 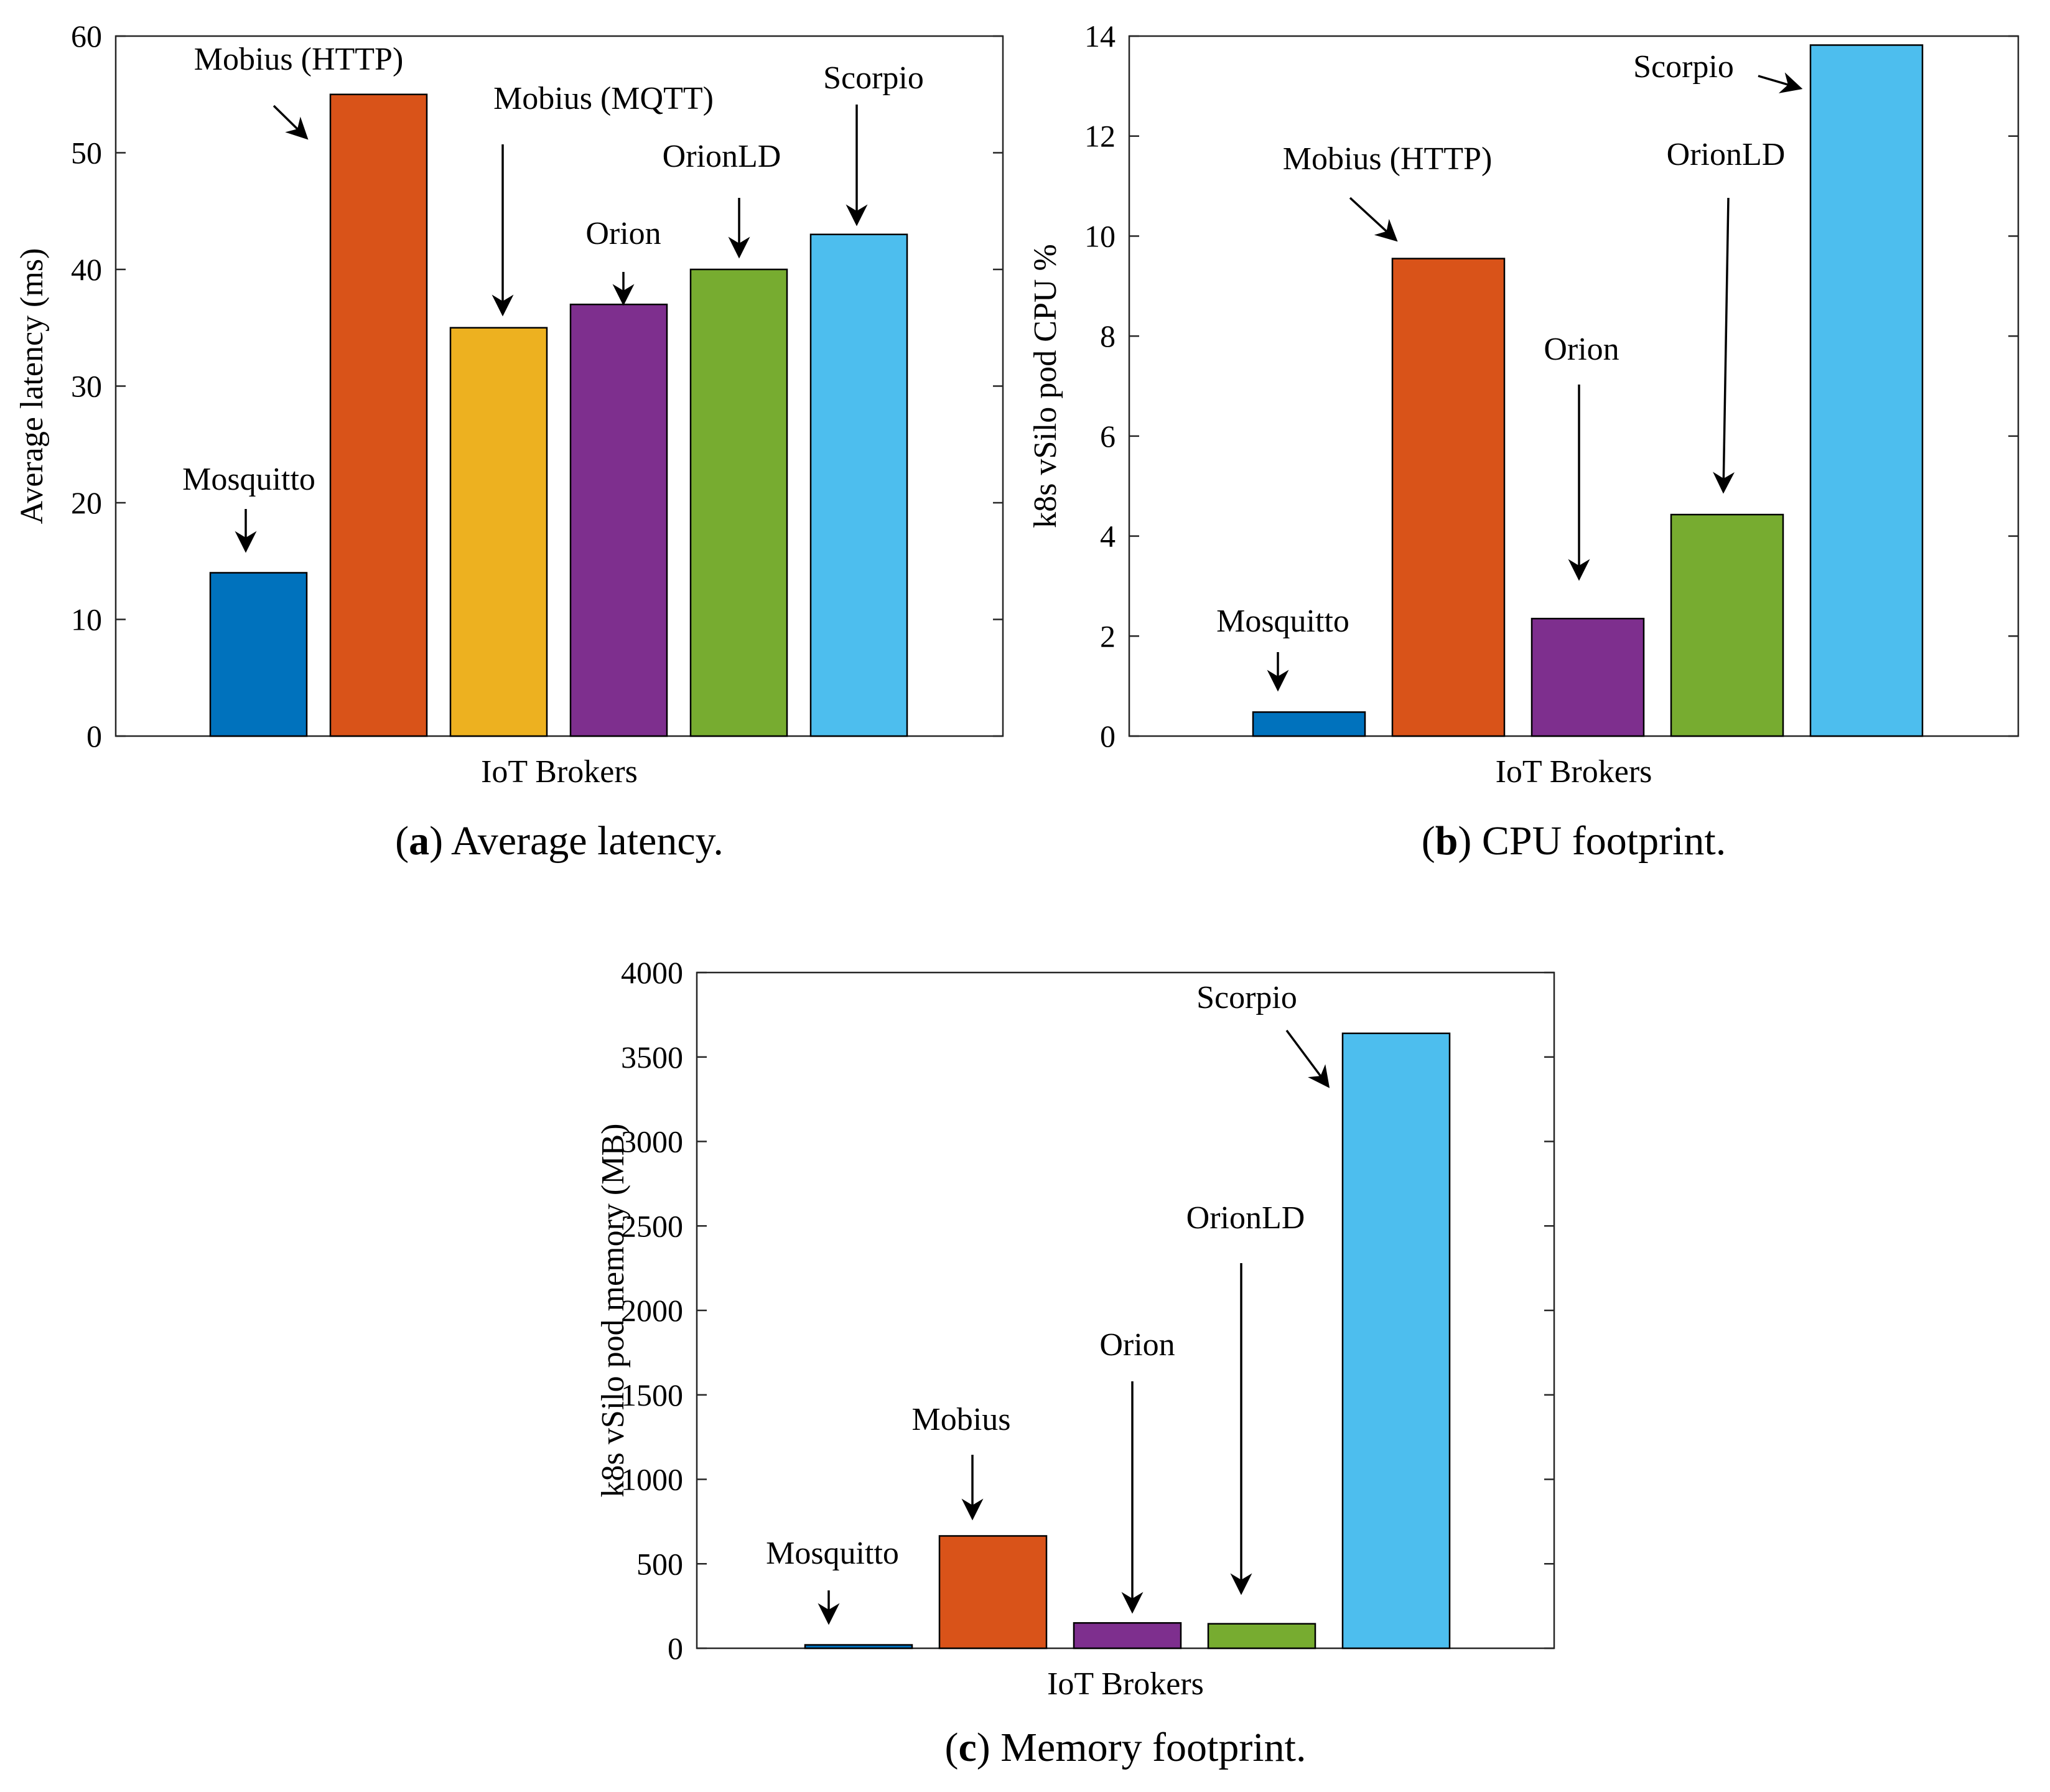 I want to click on caption-text: CPU footprint., so click(x=1604, y=841).